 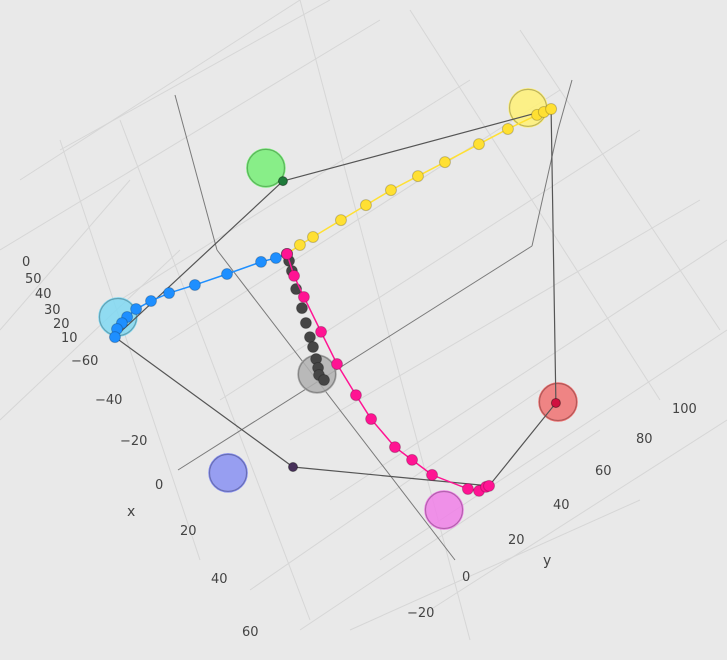 What do you see at coordinates (516, 540) in the screenshot?
I see `y-tick-label: 20` at bounding box center [516, 540].